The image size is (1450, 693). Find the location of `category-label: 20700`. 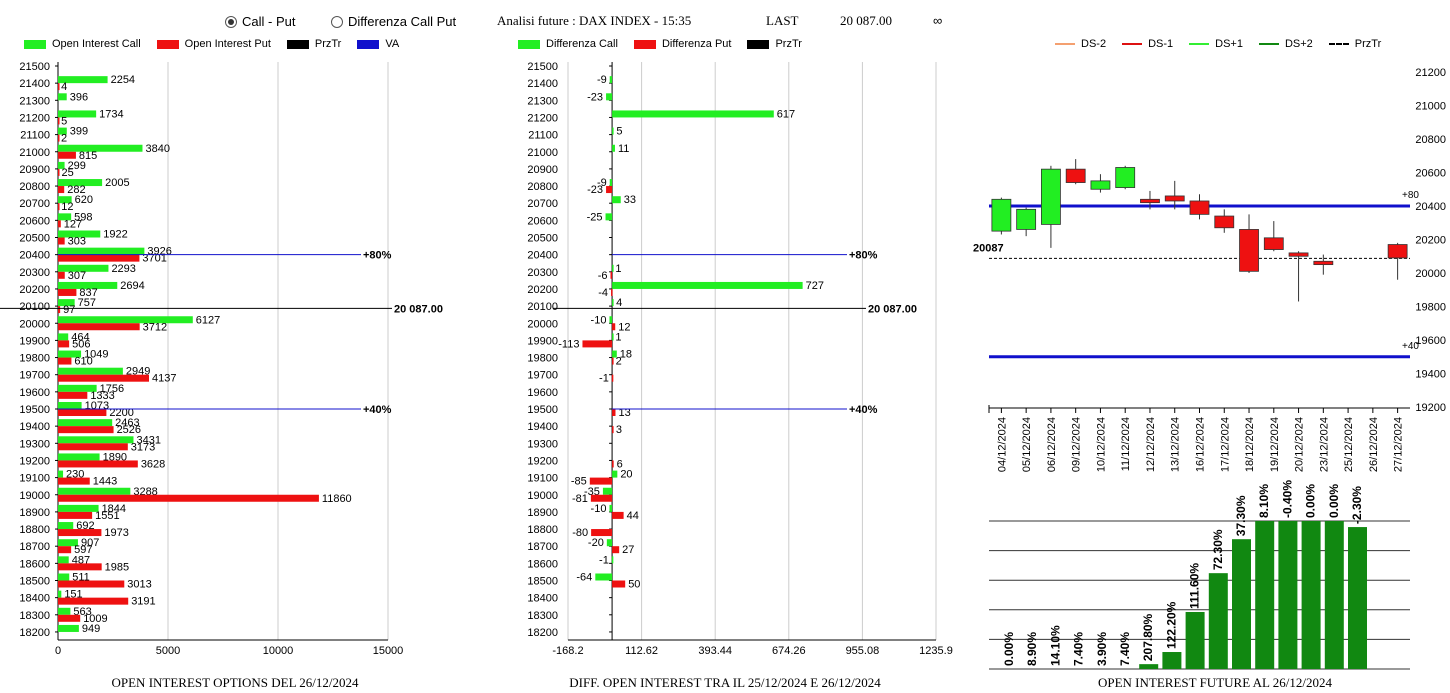

category-label: 20700 is located at coordinates (542, 204).